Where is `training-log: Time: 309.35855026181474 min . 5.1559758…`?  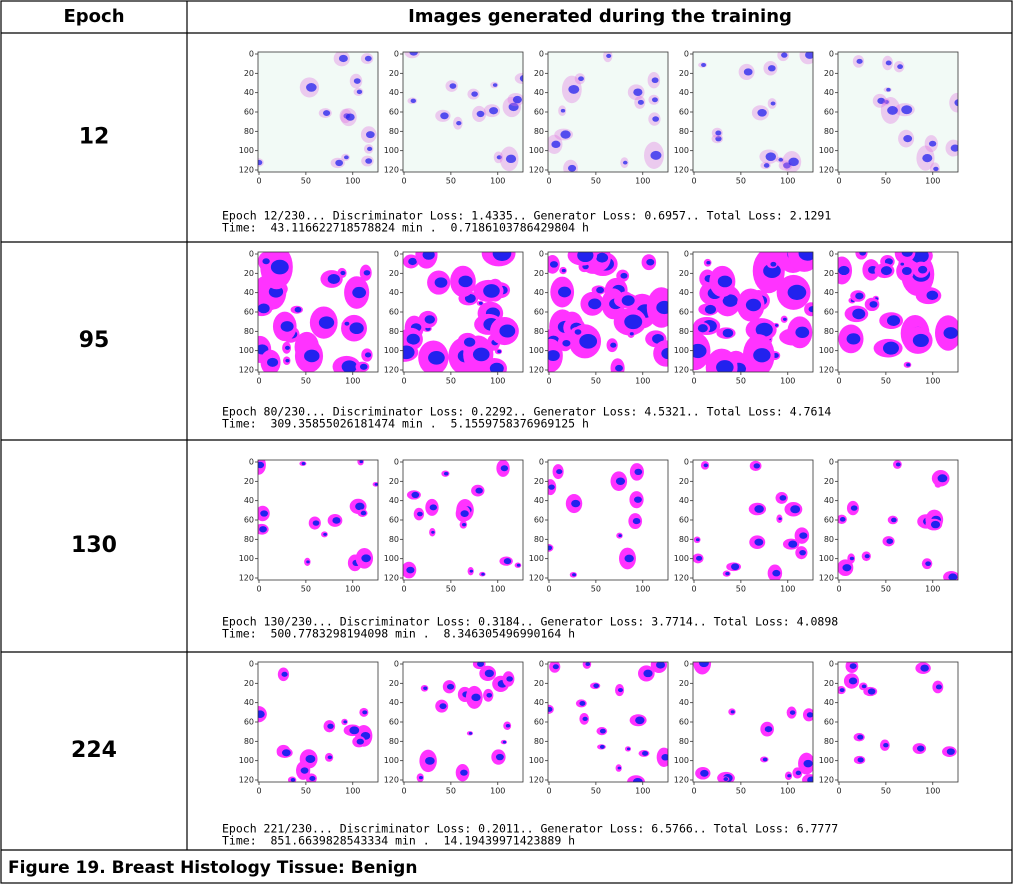 training-log: Time: 309.35855026181474 min . 5.1559758… is located at coordinates (405, 424).